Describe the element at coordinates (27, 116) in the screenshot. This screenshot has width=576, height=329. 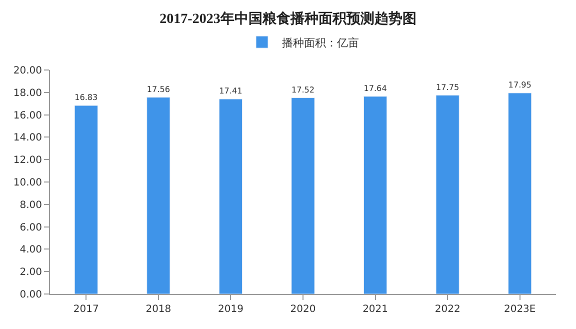
I see `y-tick-label: 16.00` at that location.